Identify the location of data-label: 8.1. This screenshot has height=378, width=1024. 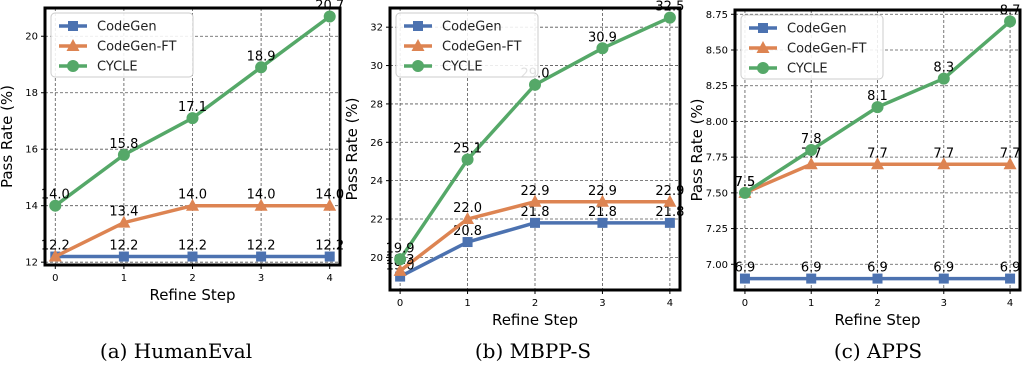
(877, 96).